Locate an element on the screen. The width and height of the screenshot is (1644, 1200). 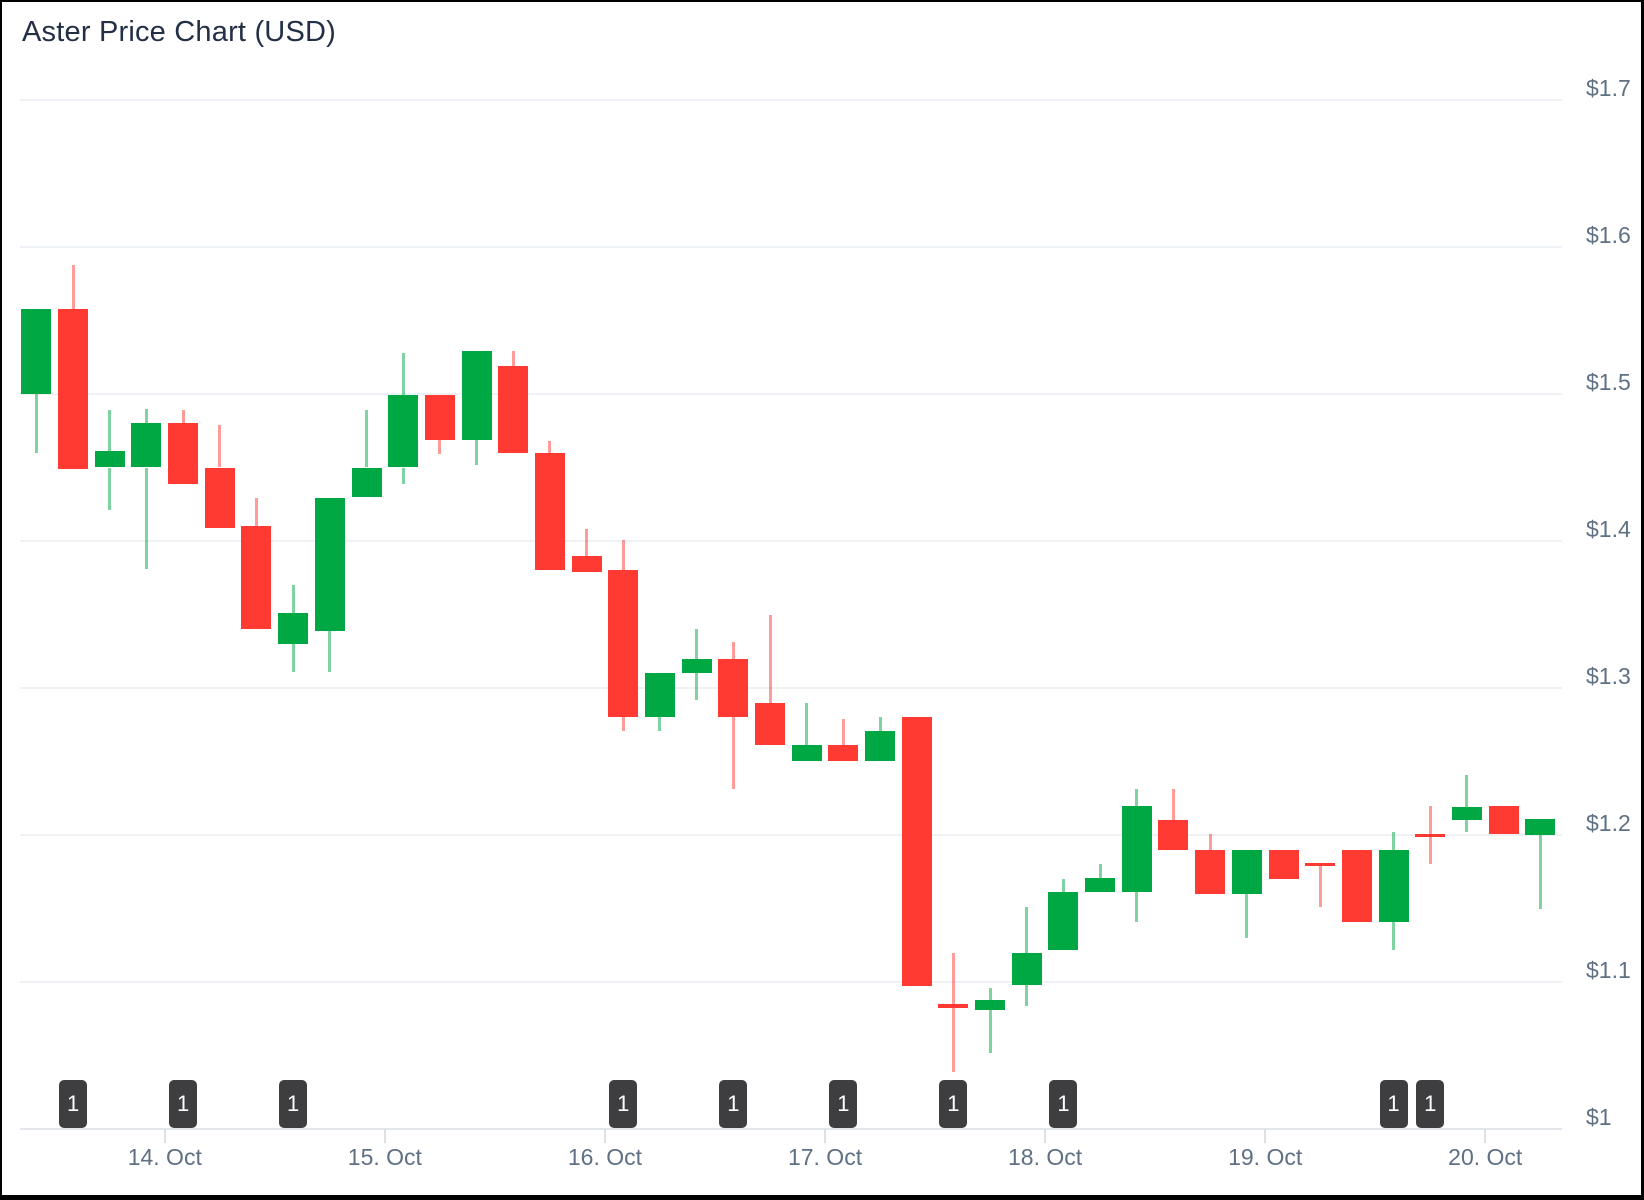
chart-title: Aster Price Chart (USD) is located at coordinates (179, 32).